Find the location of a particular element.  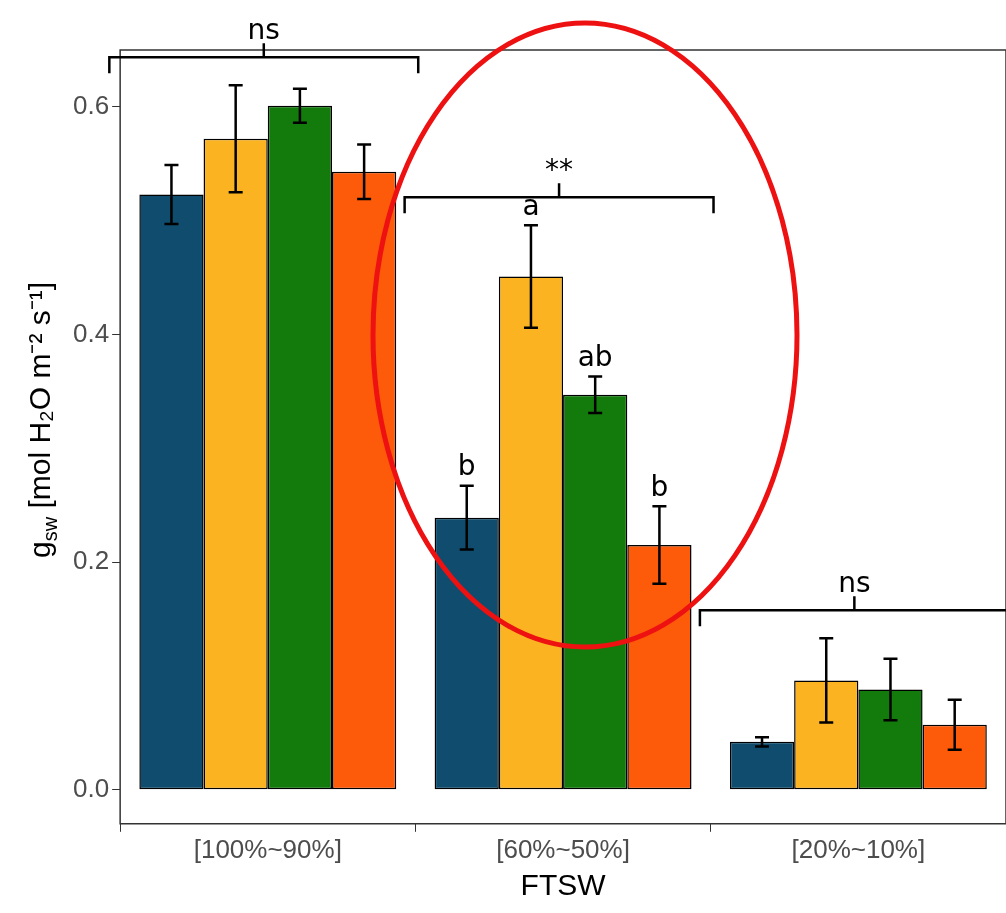

y-tick-label: 0.0 is located at coordinates (91, 787).